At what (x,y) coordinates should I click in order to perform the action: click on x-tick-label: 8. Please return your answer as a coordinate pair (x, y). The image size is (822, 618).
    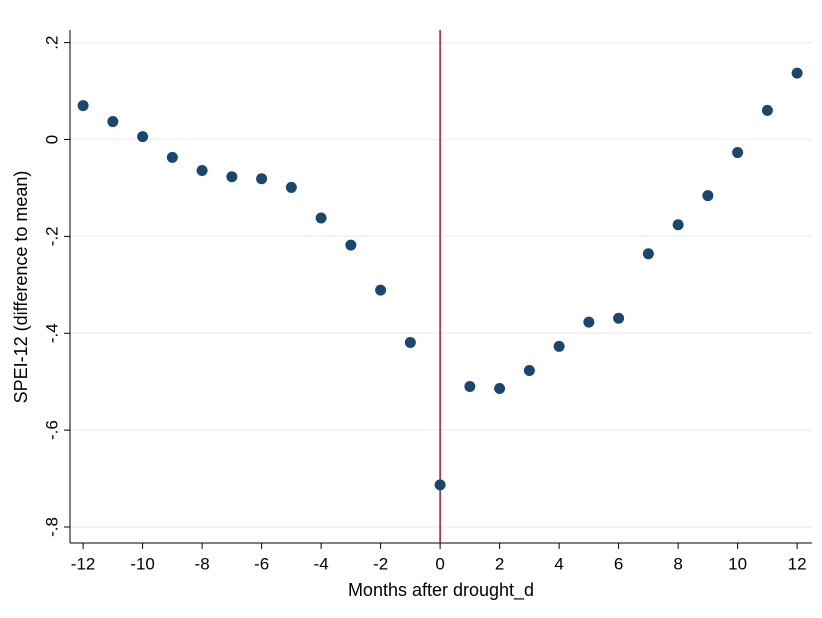
    Looking at the image, I should click on (677, 563).